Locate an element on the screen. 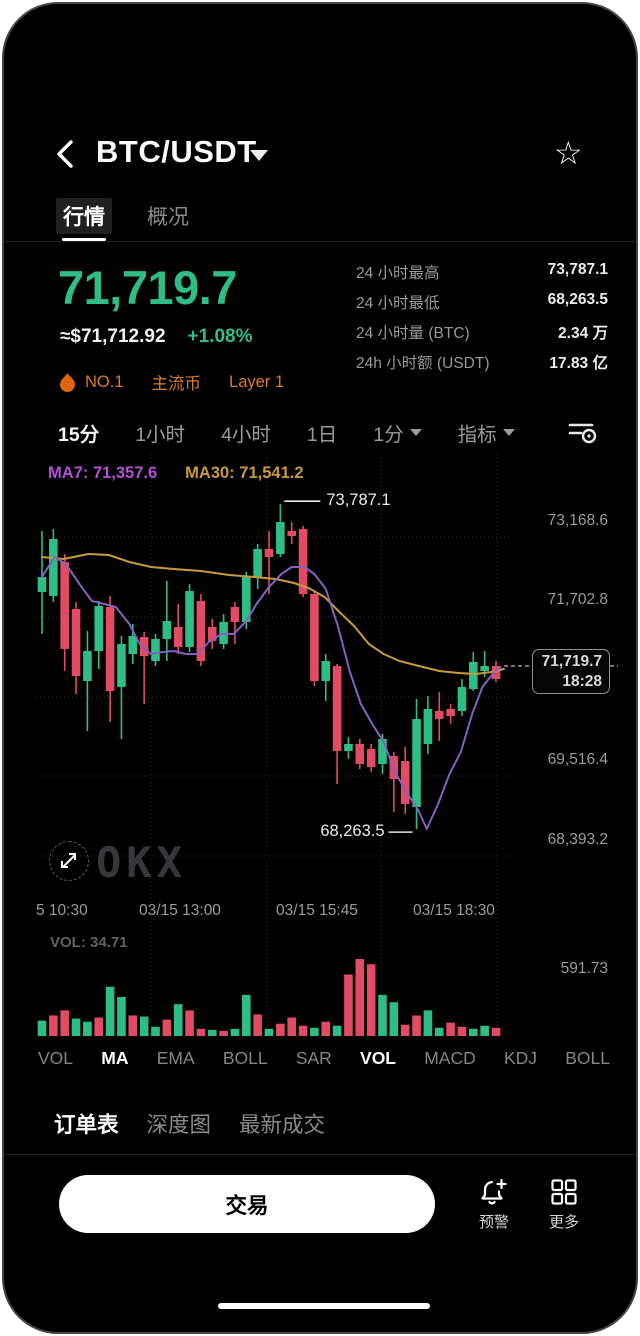 The width and height of the screenshot is (640, 1336). stat-row: 24 小时最高 73,787.1 is located at coordinates (482, 272).